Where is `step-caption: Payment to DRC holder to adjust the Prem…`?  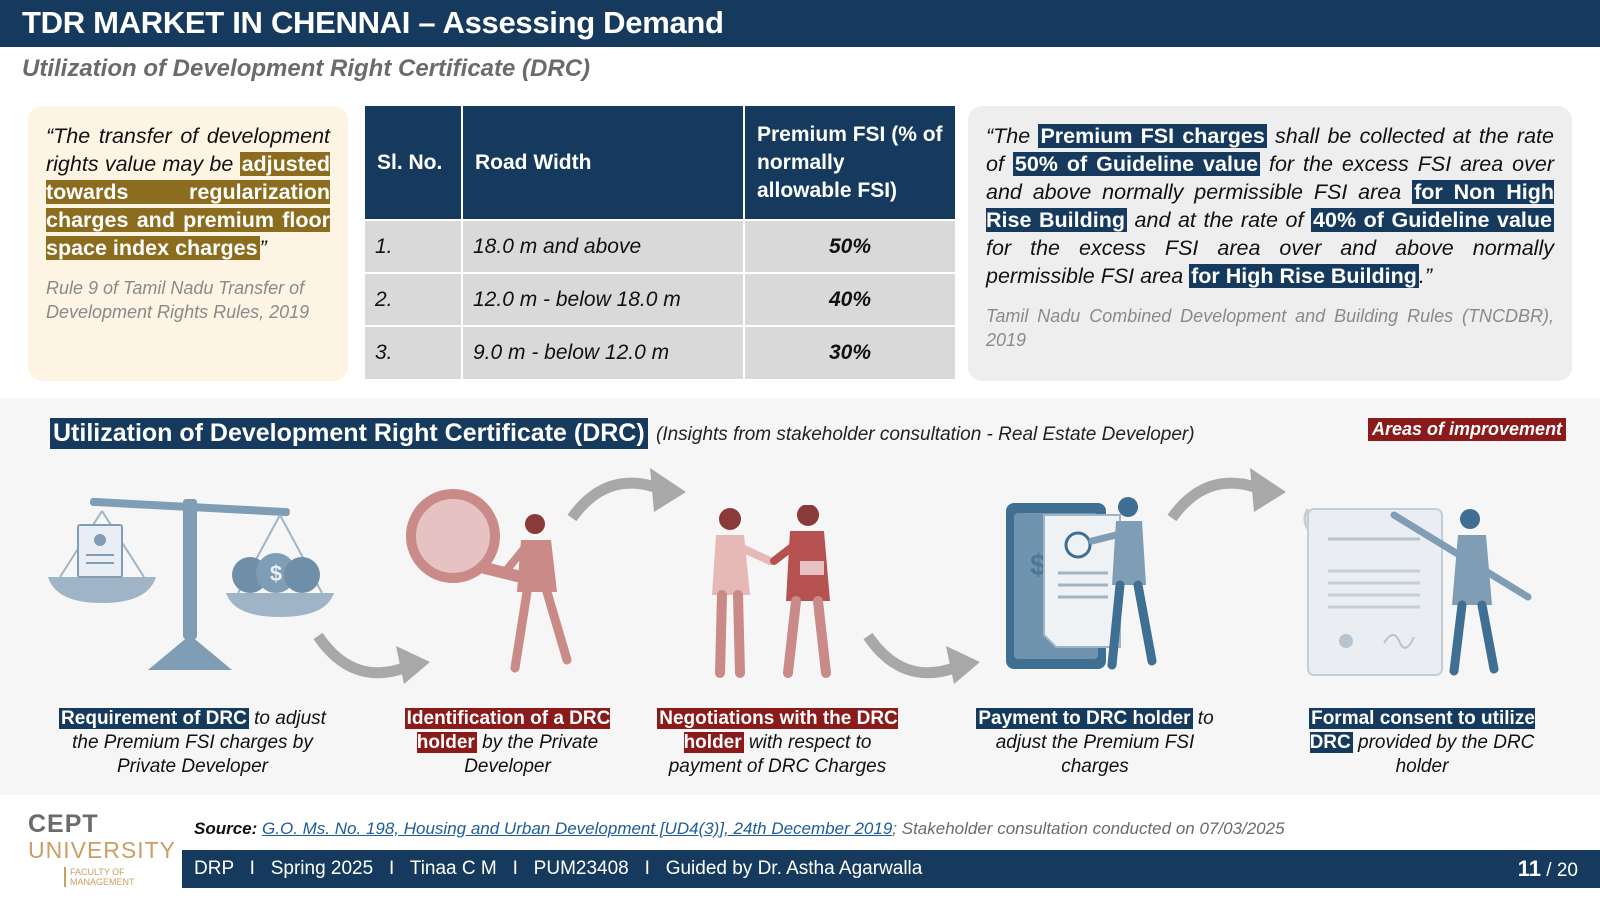 step-caption: Payment to DRC holder to adjust the Prem… is located at coordinates (1095, 743).